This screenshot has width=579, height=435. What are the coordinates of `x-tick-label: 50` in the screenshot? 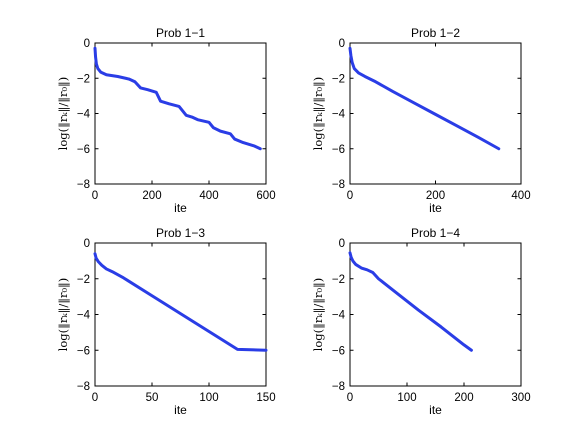 It's located at (152, 398).